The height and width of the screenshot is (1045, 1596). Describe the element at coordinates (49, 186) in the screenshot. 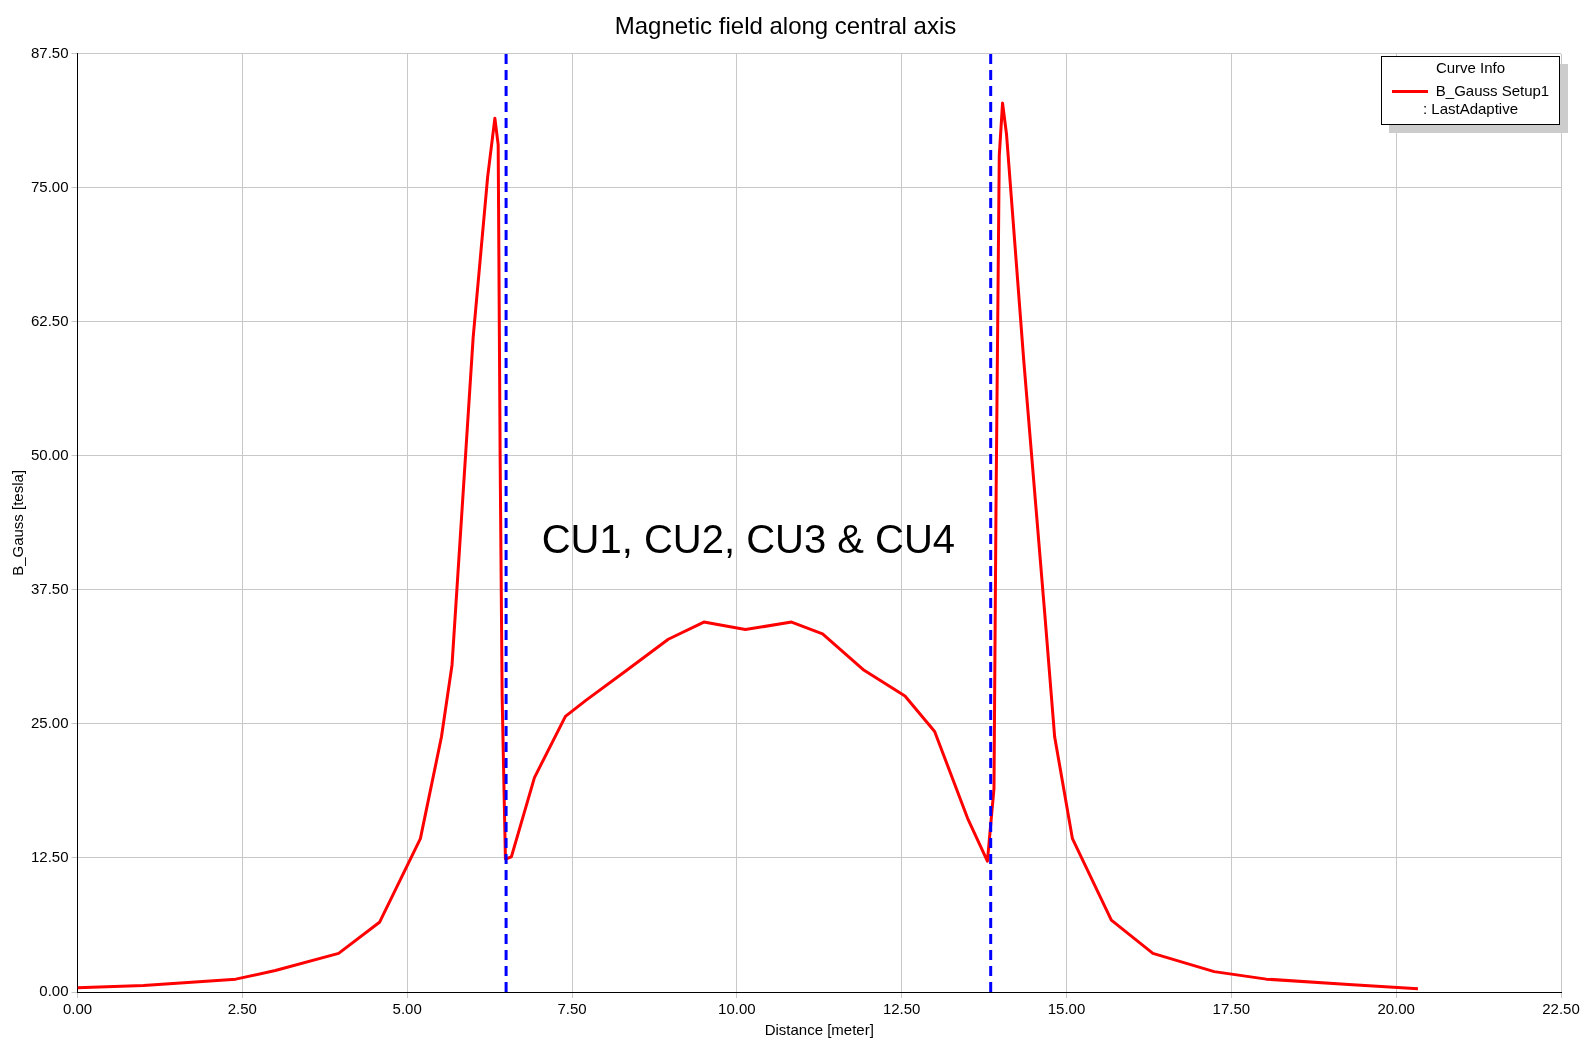

I see `y-tick-label: 75.00` at that location.